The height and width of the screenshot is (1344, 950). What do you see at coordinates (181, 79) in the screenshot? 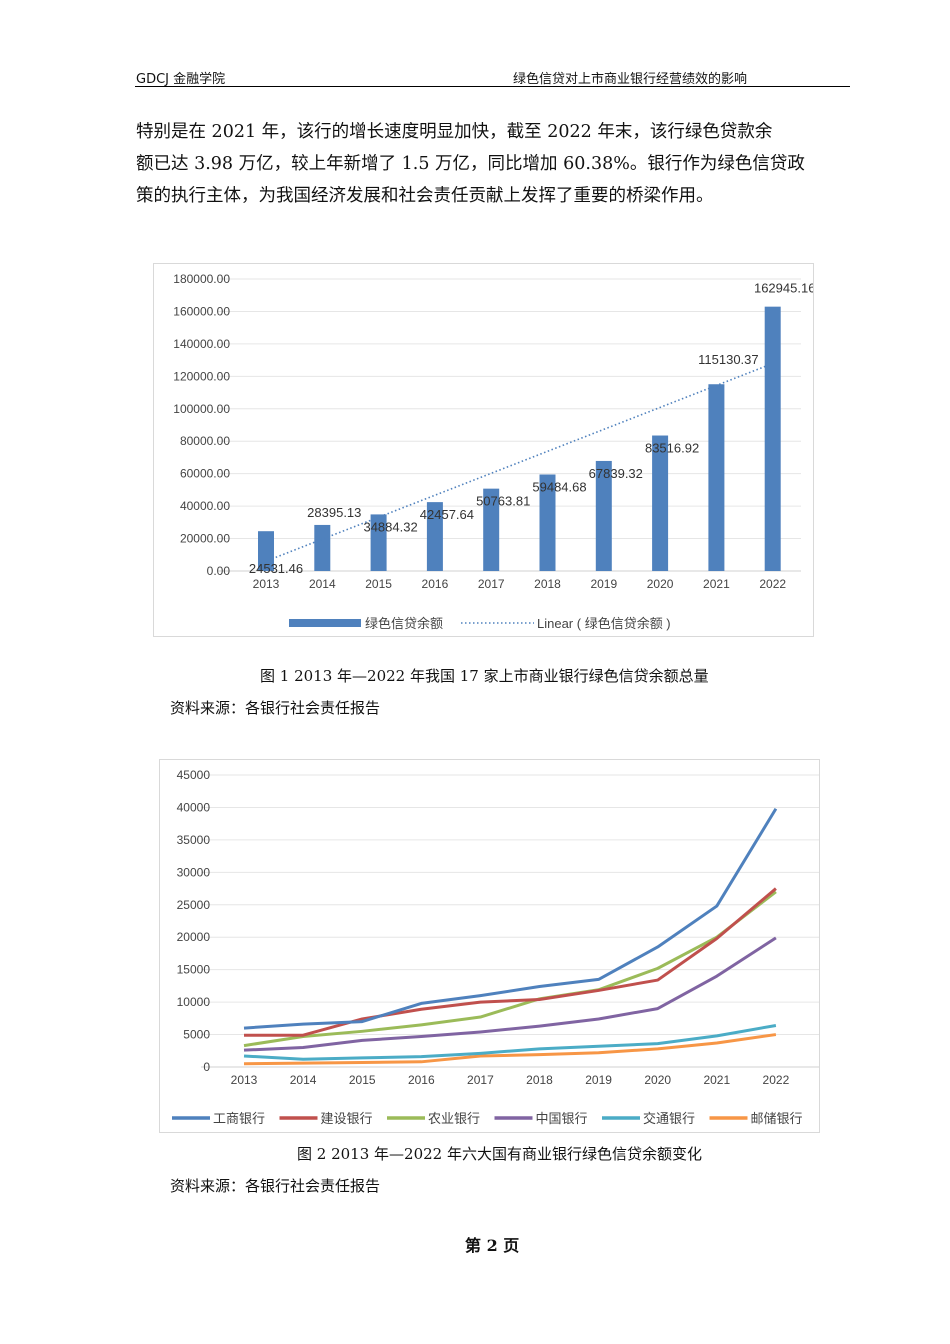
I see `header-left: GDCJ 金融学院` at bounding box center [181, 79].